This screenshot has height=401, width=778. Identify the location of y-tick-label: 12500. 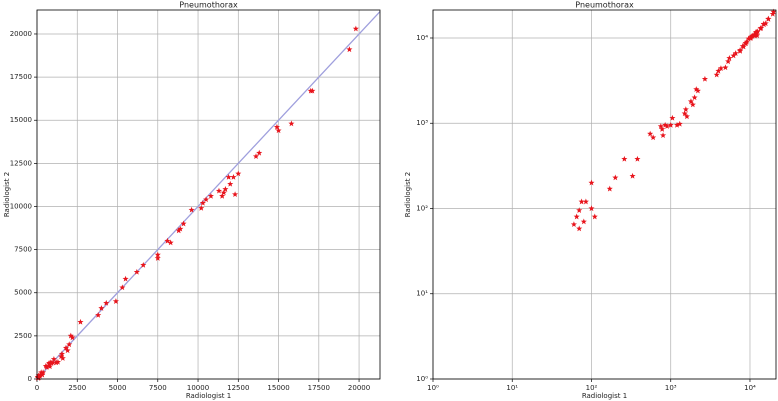
(21, 163).